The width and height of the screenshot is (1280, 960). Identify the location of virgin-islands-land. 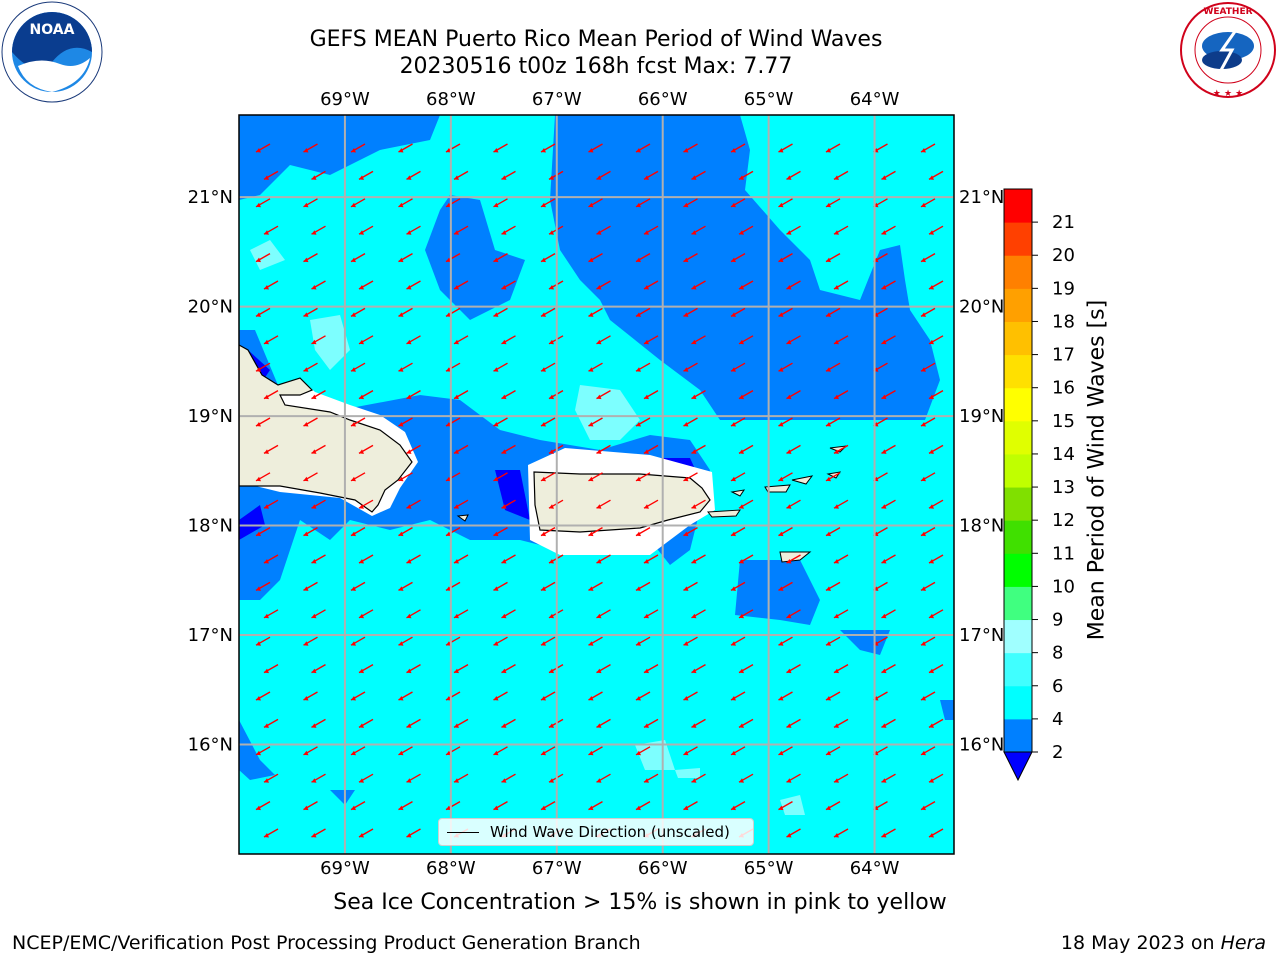
(652, 504).